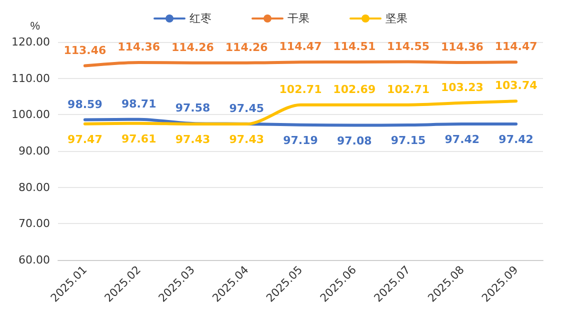 This screenshot has width=561, height=322. I want to click on y-tick-label: 80.00, so click(34, 187).